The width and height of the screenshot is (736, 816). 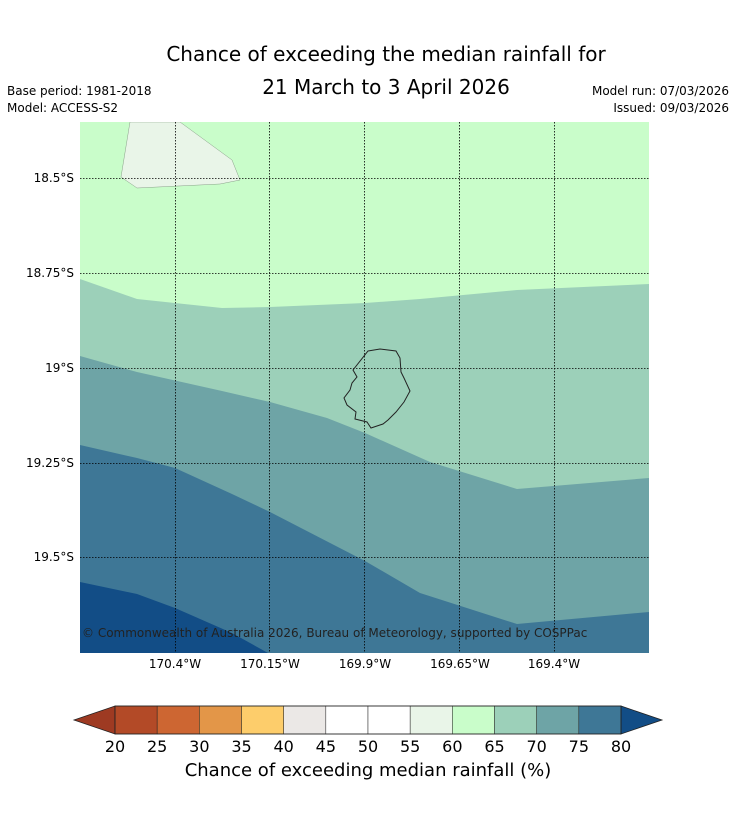 I want to click on lat-label-19-5: 19.5°S, so click(x=53, y=557).